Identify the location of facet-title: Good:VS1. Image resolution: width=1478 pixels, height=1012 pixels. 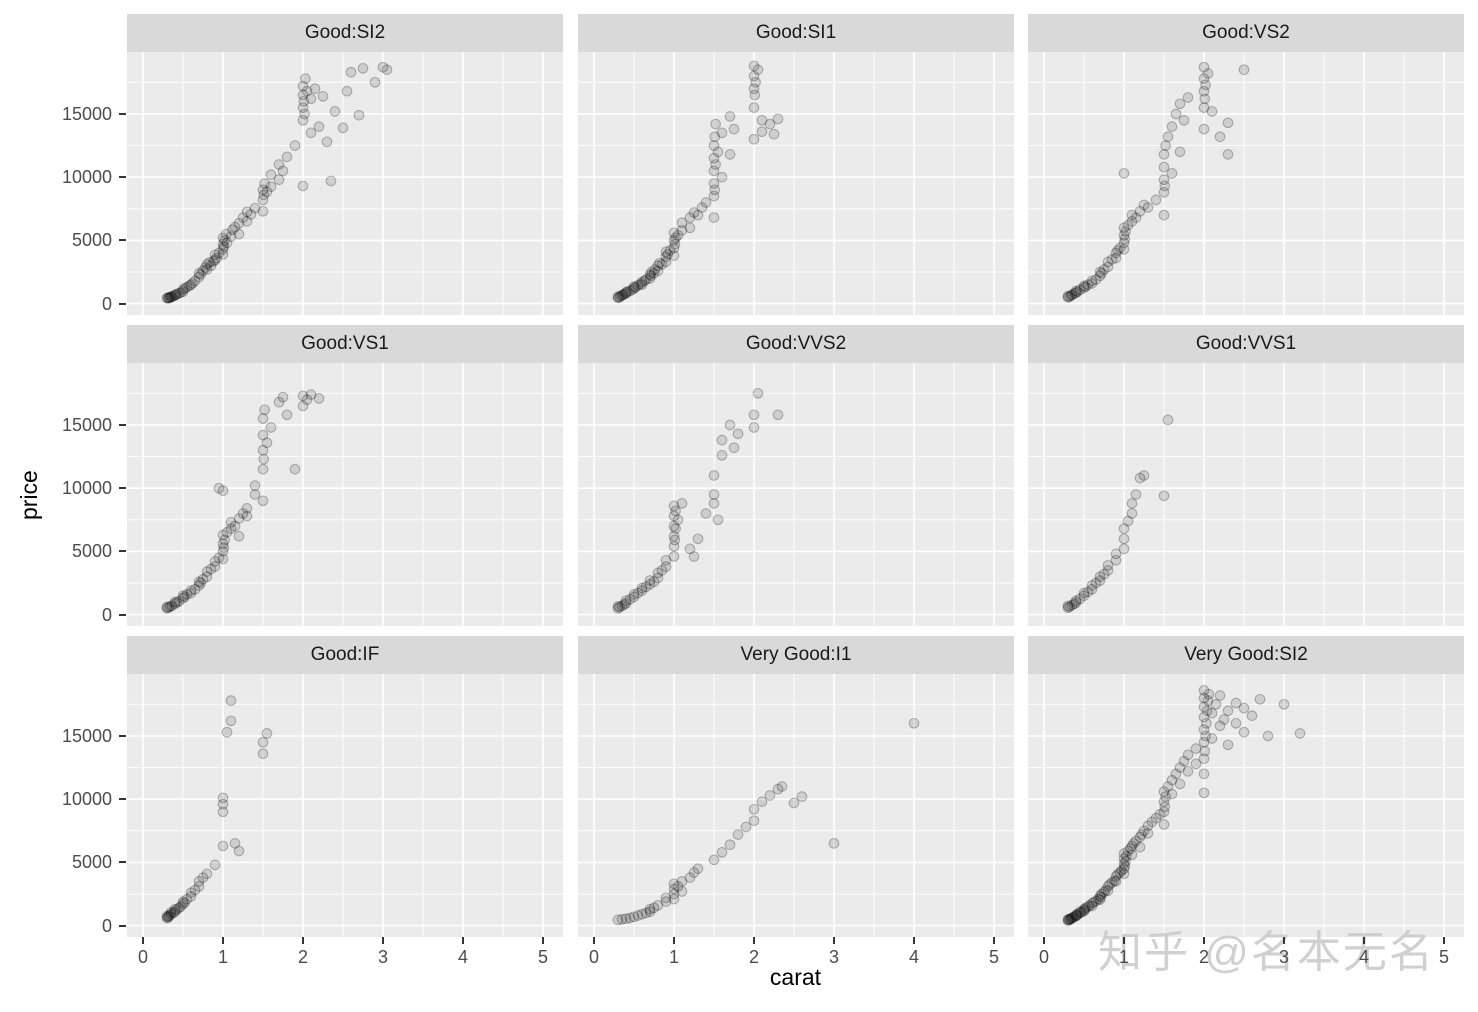
(345, 343).